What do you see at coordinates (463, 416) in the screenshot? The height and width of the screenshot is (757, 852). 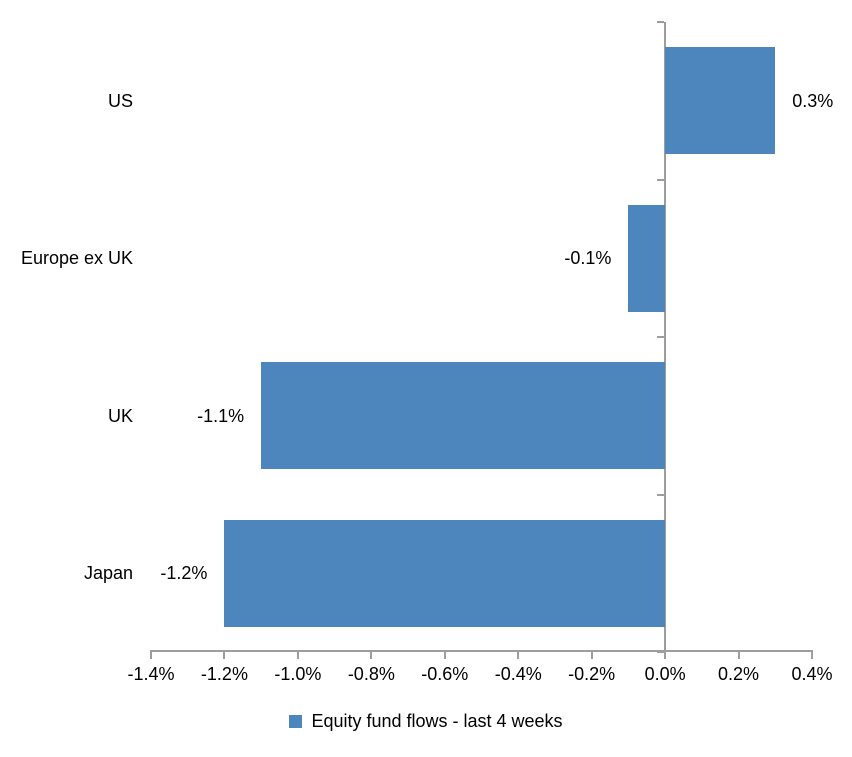 I see `bar-uk` at bounding box center [463, 416].